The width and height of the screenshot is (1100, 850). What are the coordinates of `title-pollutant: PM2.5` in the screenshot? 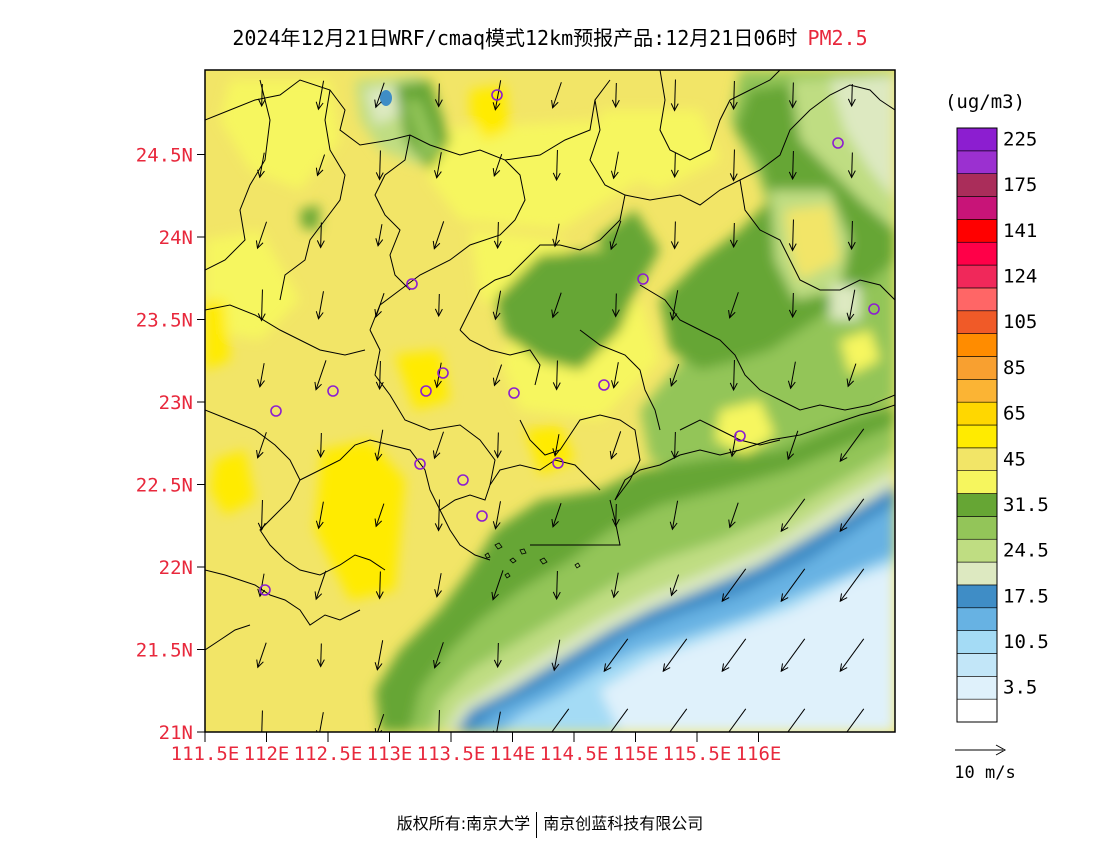 It's located at (837, 38).